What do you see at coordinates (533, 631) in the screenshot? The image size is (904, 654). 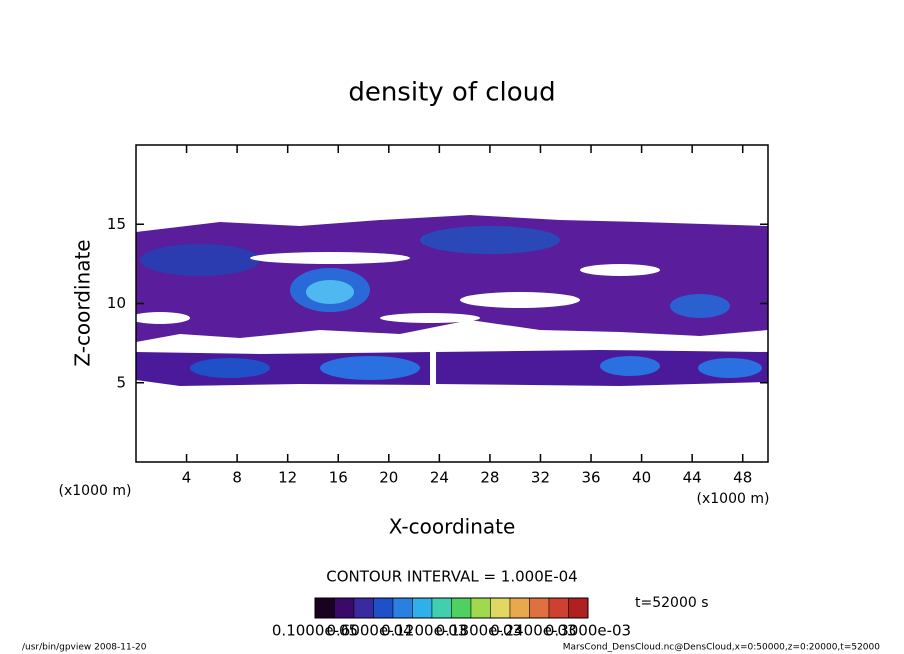 I see `colorbar-label: 0.2400e-03` at bounding box center [533, 631].